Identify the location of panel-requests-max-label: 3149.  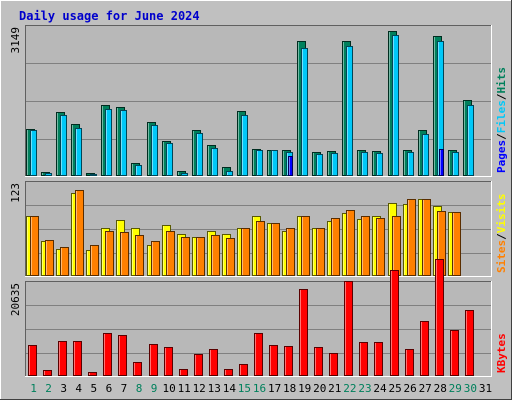
(15, 40).